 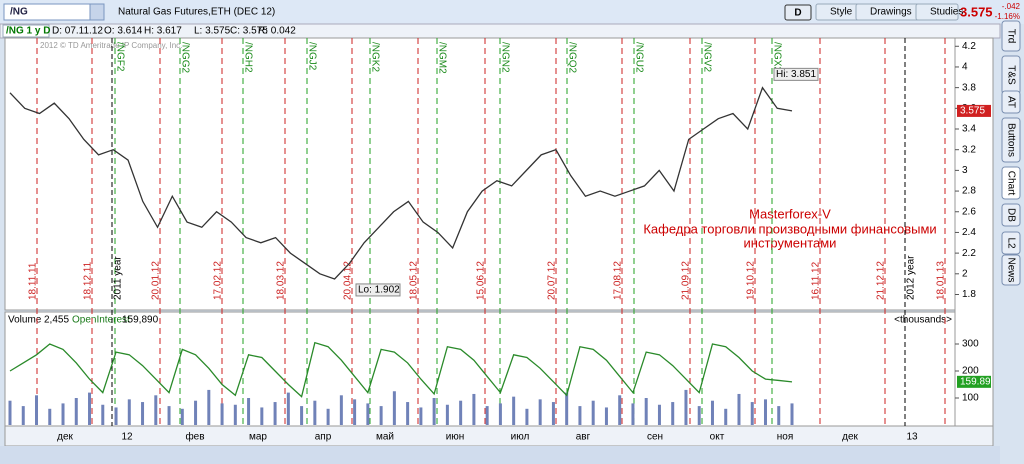 What do you see at coordinates (194, 437) in the screenshot?
I see `x-tick-label: фев` at bounding box center [194, 437].